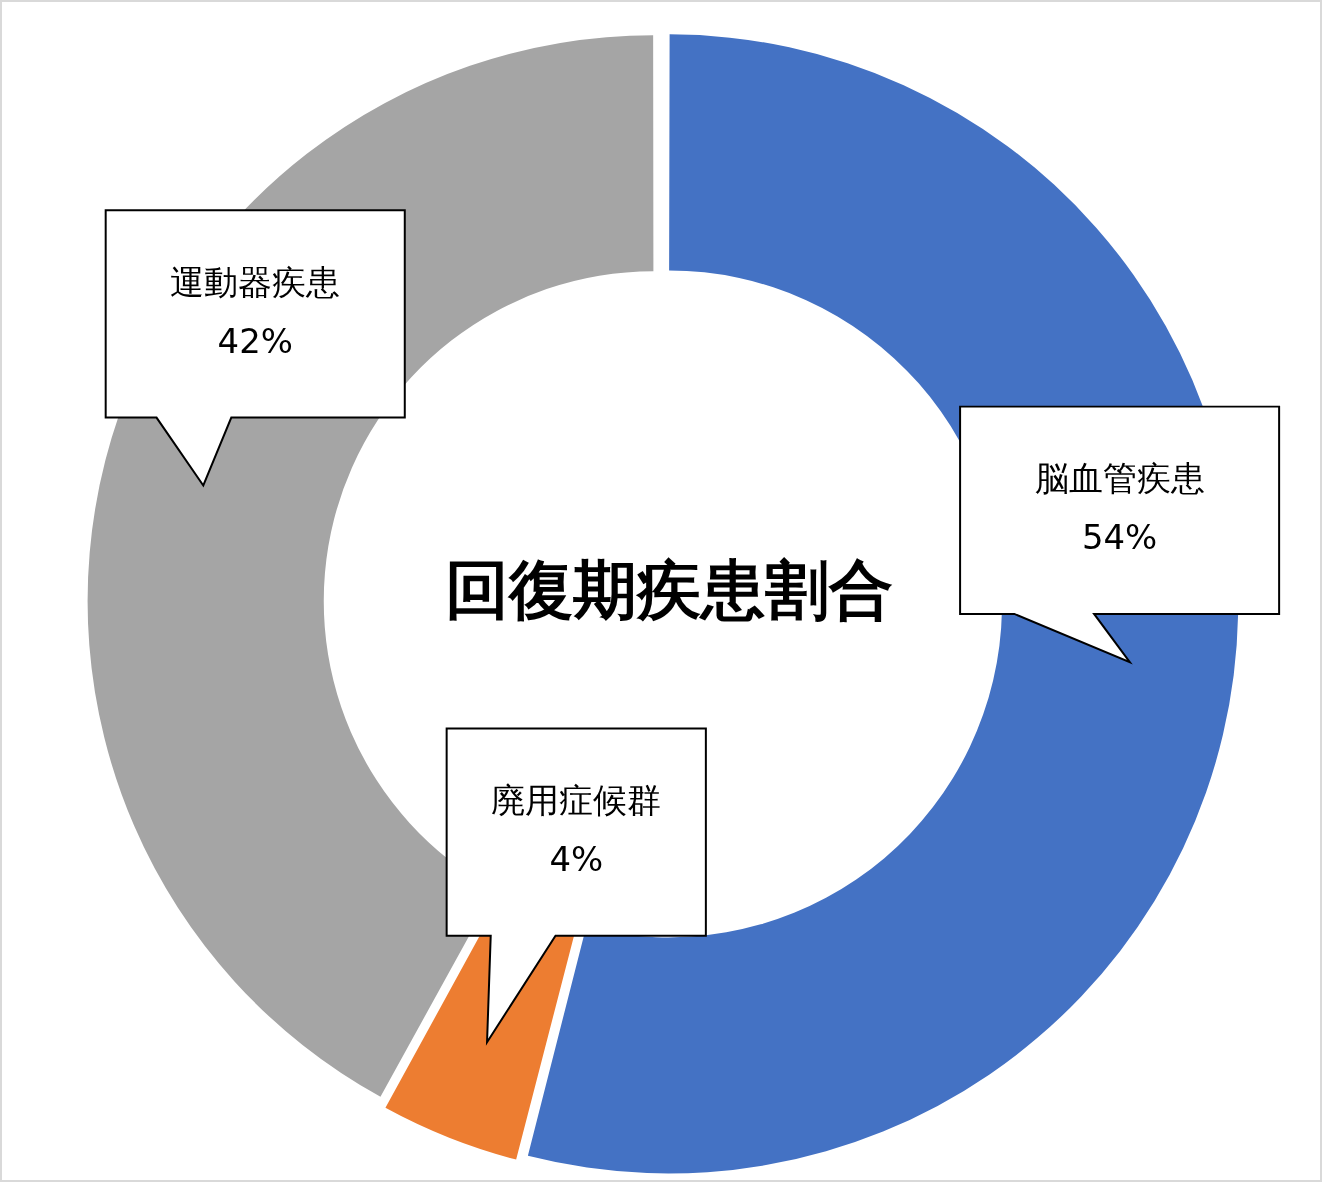  Describe the element at coordinates (255, 282) in the screenshot. I see `slice-label: 運動器疾患` at that location.